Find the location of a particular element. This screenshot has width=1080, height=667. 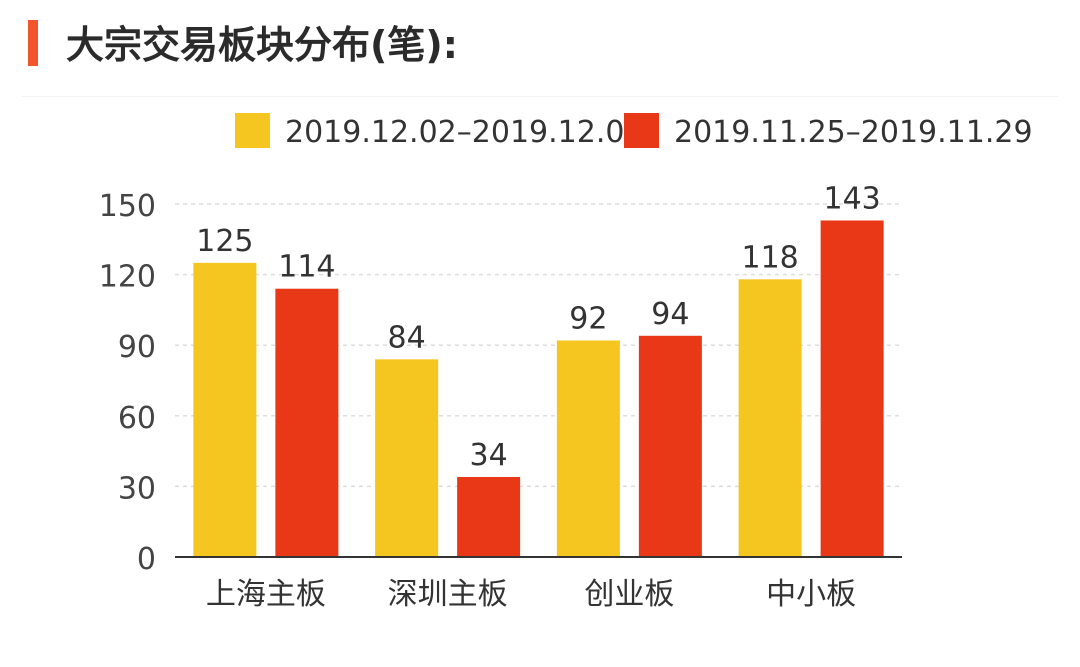

data-label: 92 is located at coordinates (588, 318).